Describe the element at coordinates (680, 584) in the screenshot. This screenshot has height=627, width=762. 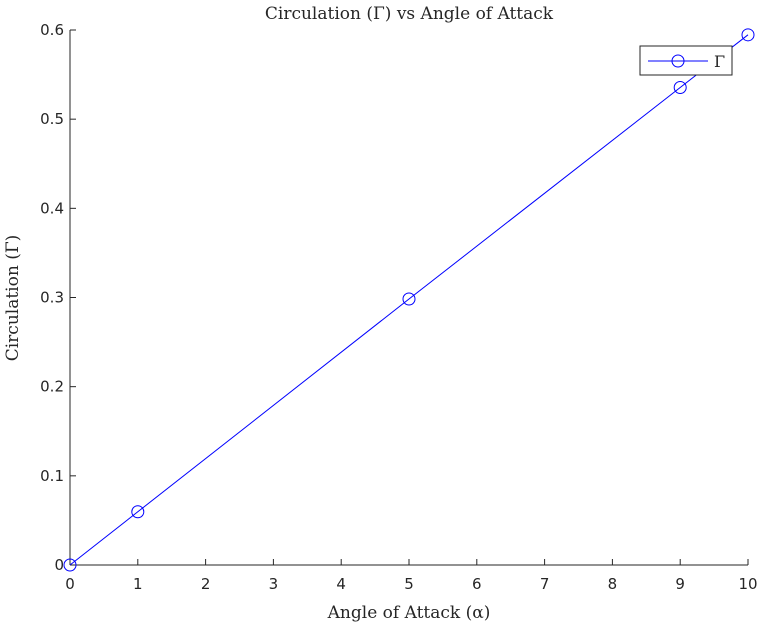
I see `x-tick-label: 9` at that location.